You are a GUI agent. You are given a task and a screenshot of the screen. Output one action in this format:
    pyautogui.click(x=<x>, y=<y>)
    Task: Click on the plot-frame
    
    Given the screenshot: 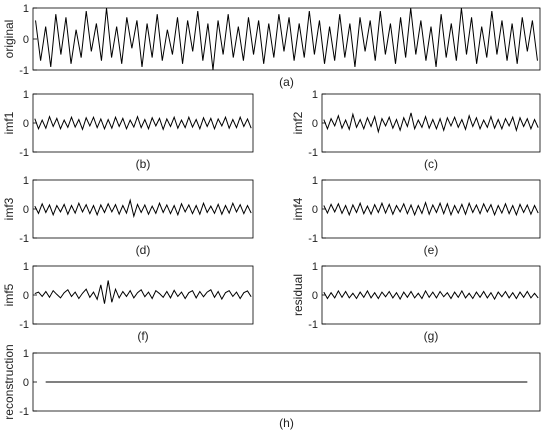 What is the action you would take?
    pyautogui.click(x=286, y=39)
    